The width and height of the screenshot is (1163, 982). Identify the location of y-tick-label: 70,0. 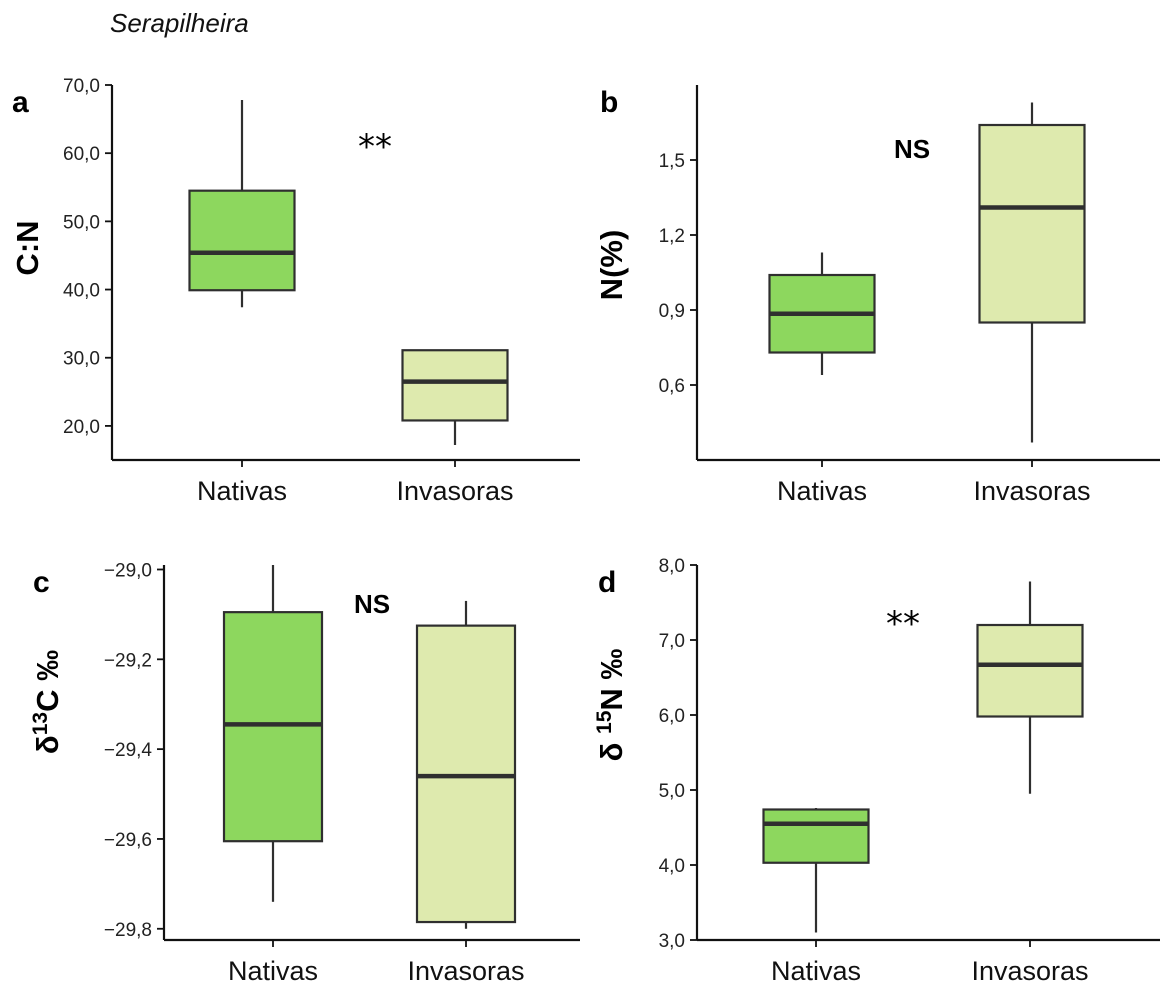
(81, 86).